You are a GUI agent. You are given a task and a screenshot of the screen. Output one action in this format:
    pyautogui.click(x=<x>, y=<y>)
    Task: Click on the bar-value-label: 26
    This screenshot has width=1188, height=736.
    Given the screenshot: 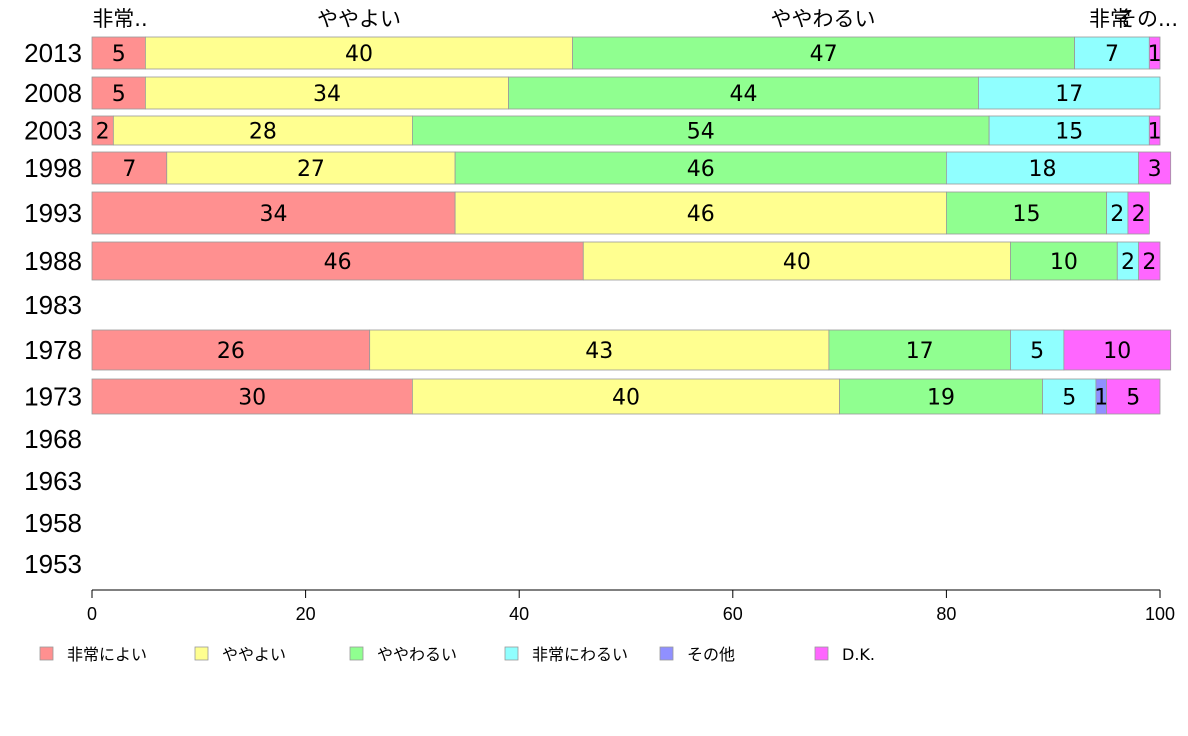 What is the action you would take?
    pyautogui.click(x=231, y=351)
    